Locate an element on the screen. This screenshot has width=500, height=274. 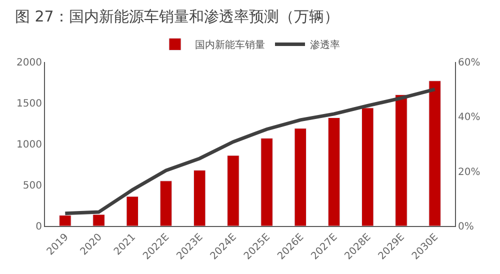
y-tick-label: 500 is located at coordinates (32, 186).